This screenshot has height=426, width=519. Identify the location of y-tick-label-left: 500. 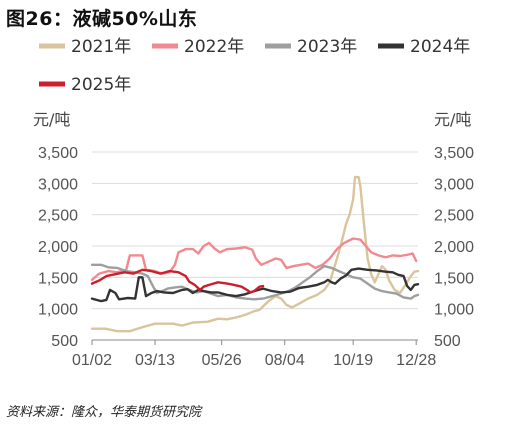
(64, 341).